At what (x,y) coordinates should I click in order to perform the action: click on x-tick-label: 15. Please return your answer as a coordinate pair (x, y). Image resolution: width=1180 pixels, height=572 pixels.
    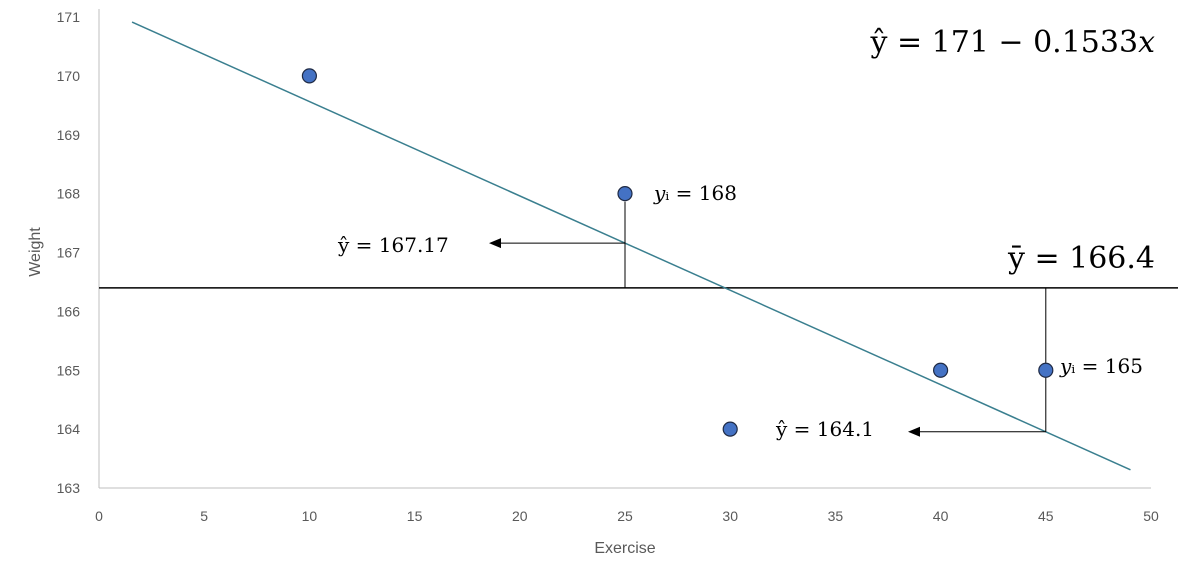
    Looking at the image, I should click on (415, 516).